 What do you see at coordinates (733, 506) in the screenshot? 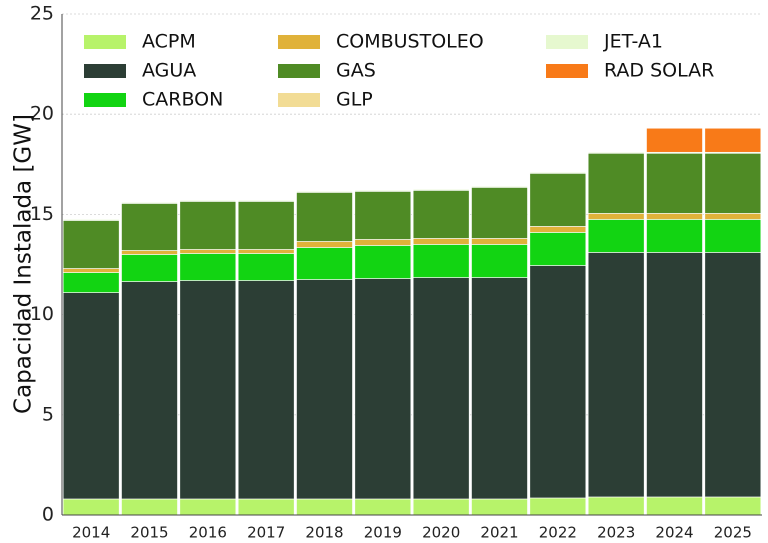
I see `bar-acpm-2025` at bounding box center [733, 506].